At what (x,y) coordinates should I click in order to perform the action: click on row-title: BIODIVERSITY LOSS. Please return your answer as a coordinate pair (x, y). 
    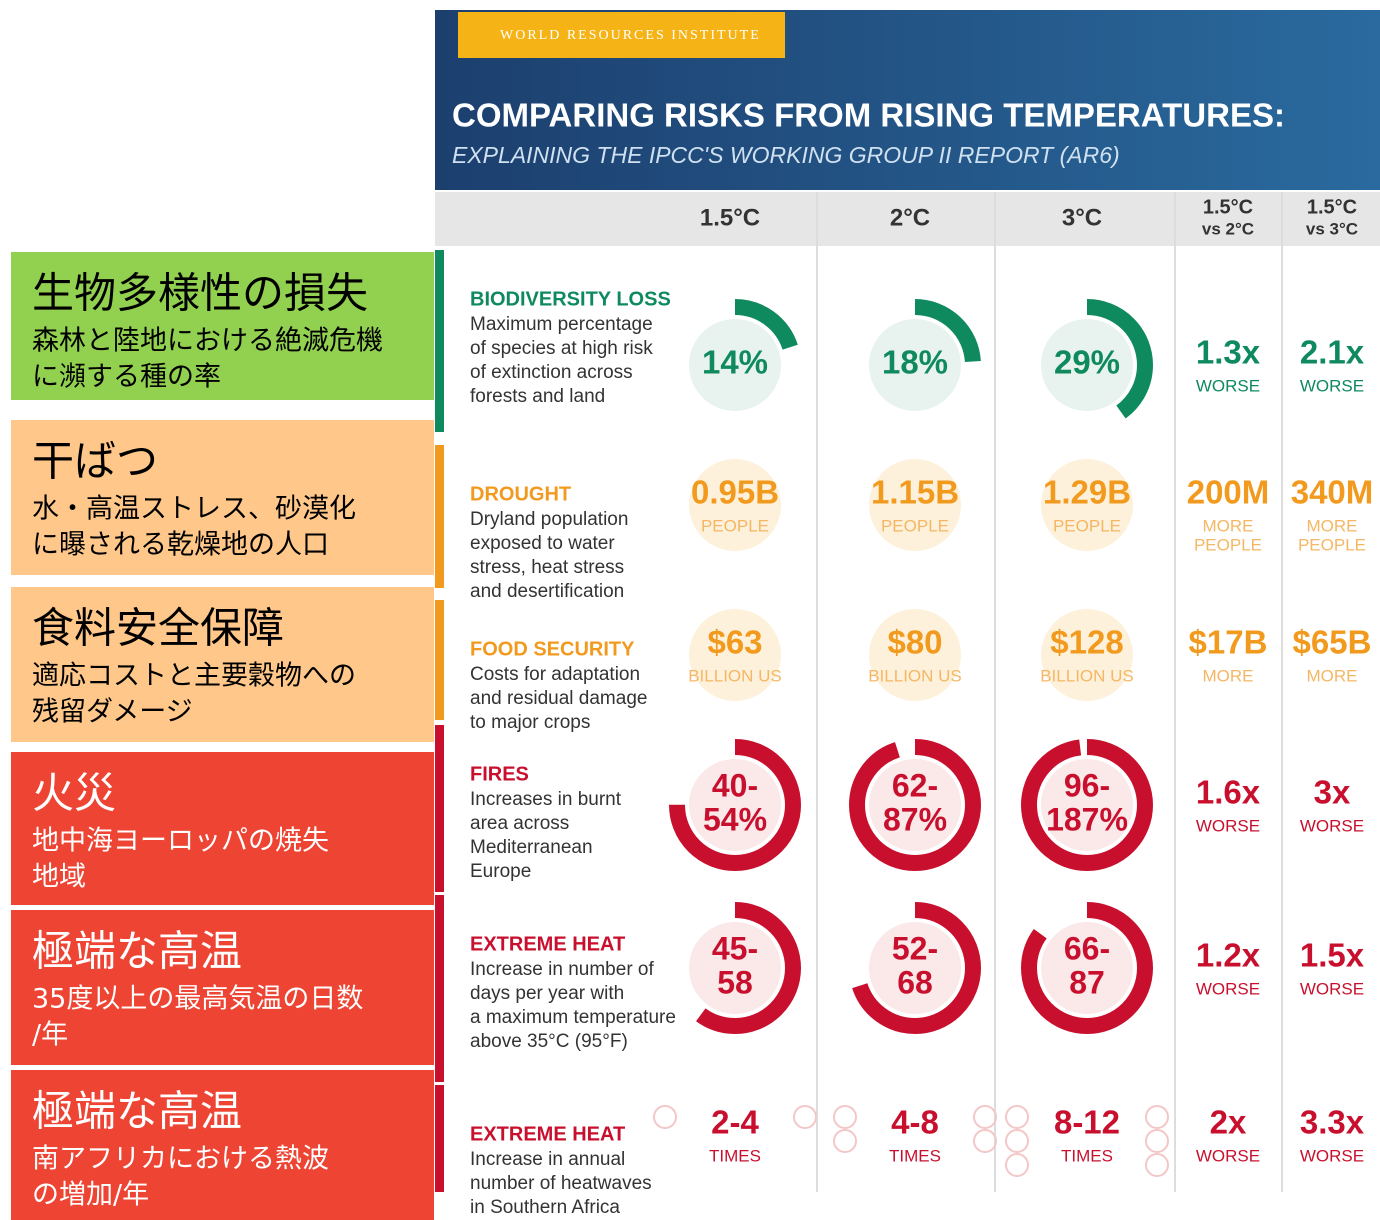
    Looking at the image, I should click on (570, 299).